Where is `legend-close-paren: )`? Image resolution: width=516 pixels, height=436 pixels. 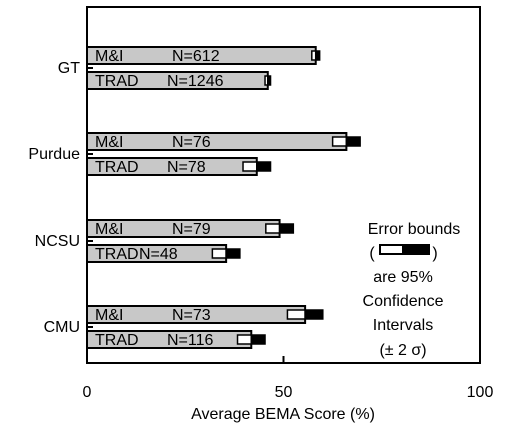 legend-close-paren: ) is located at coordinates (434, 253).